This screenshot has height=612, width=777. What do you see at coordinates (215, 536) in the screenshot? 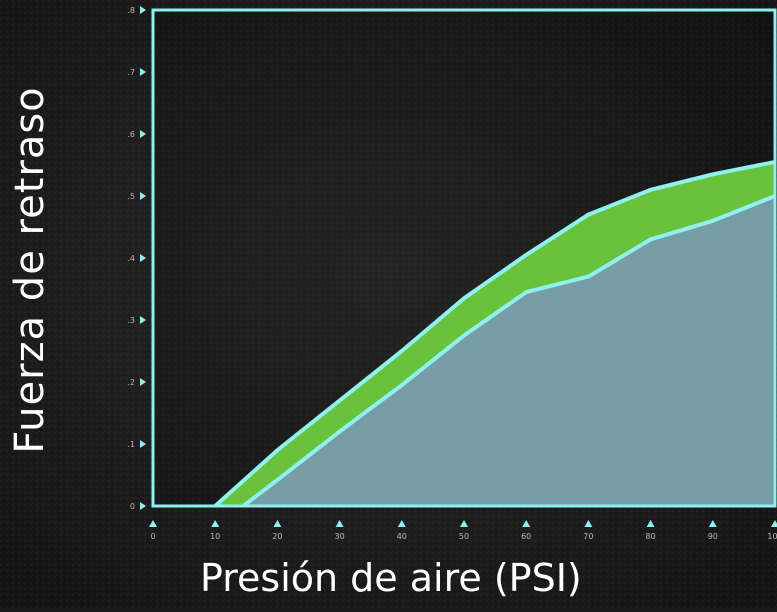
I see `x-tick-label: 10` at bounding box center [215, 536].